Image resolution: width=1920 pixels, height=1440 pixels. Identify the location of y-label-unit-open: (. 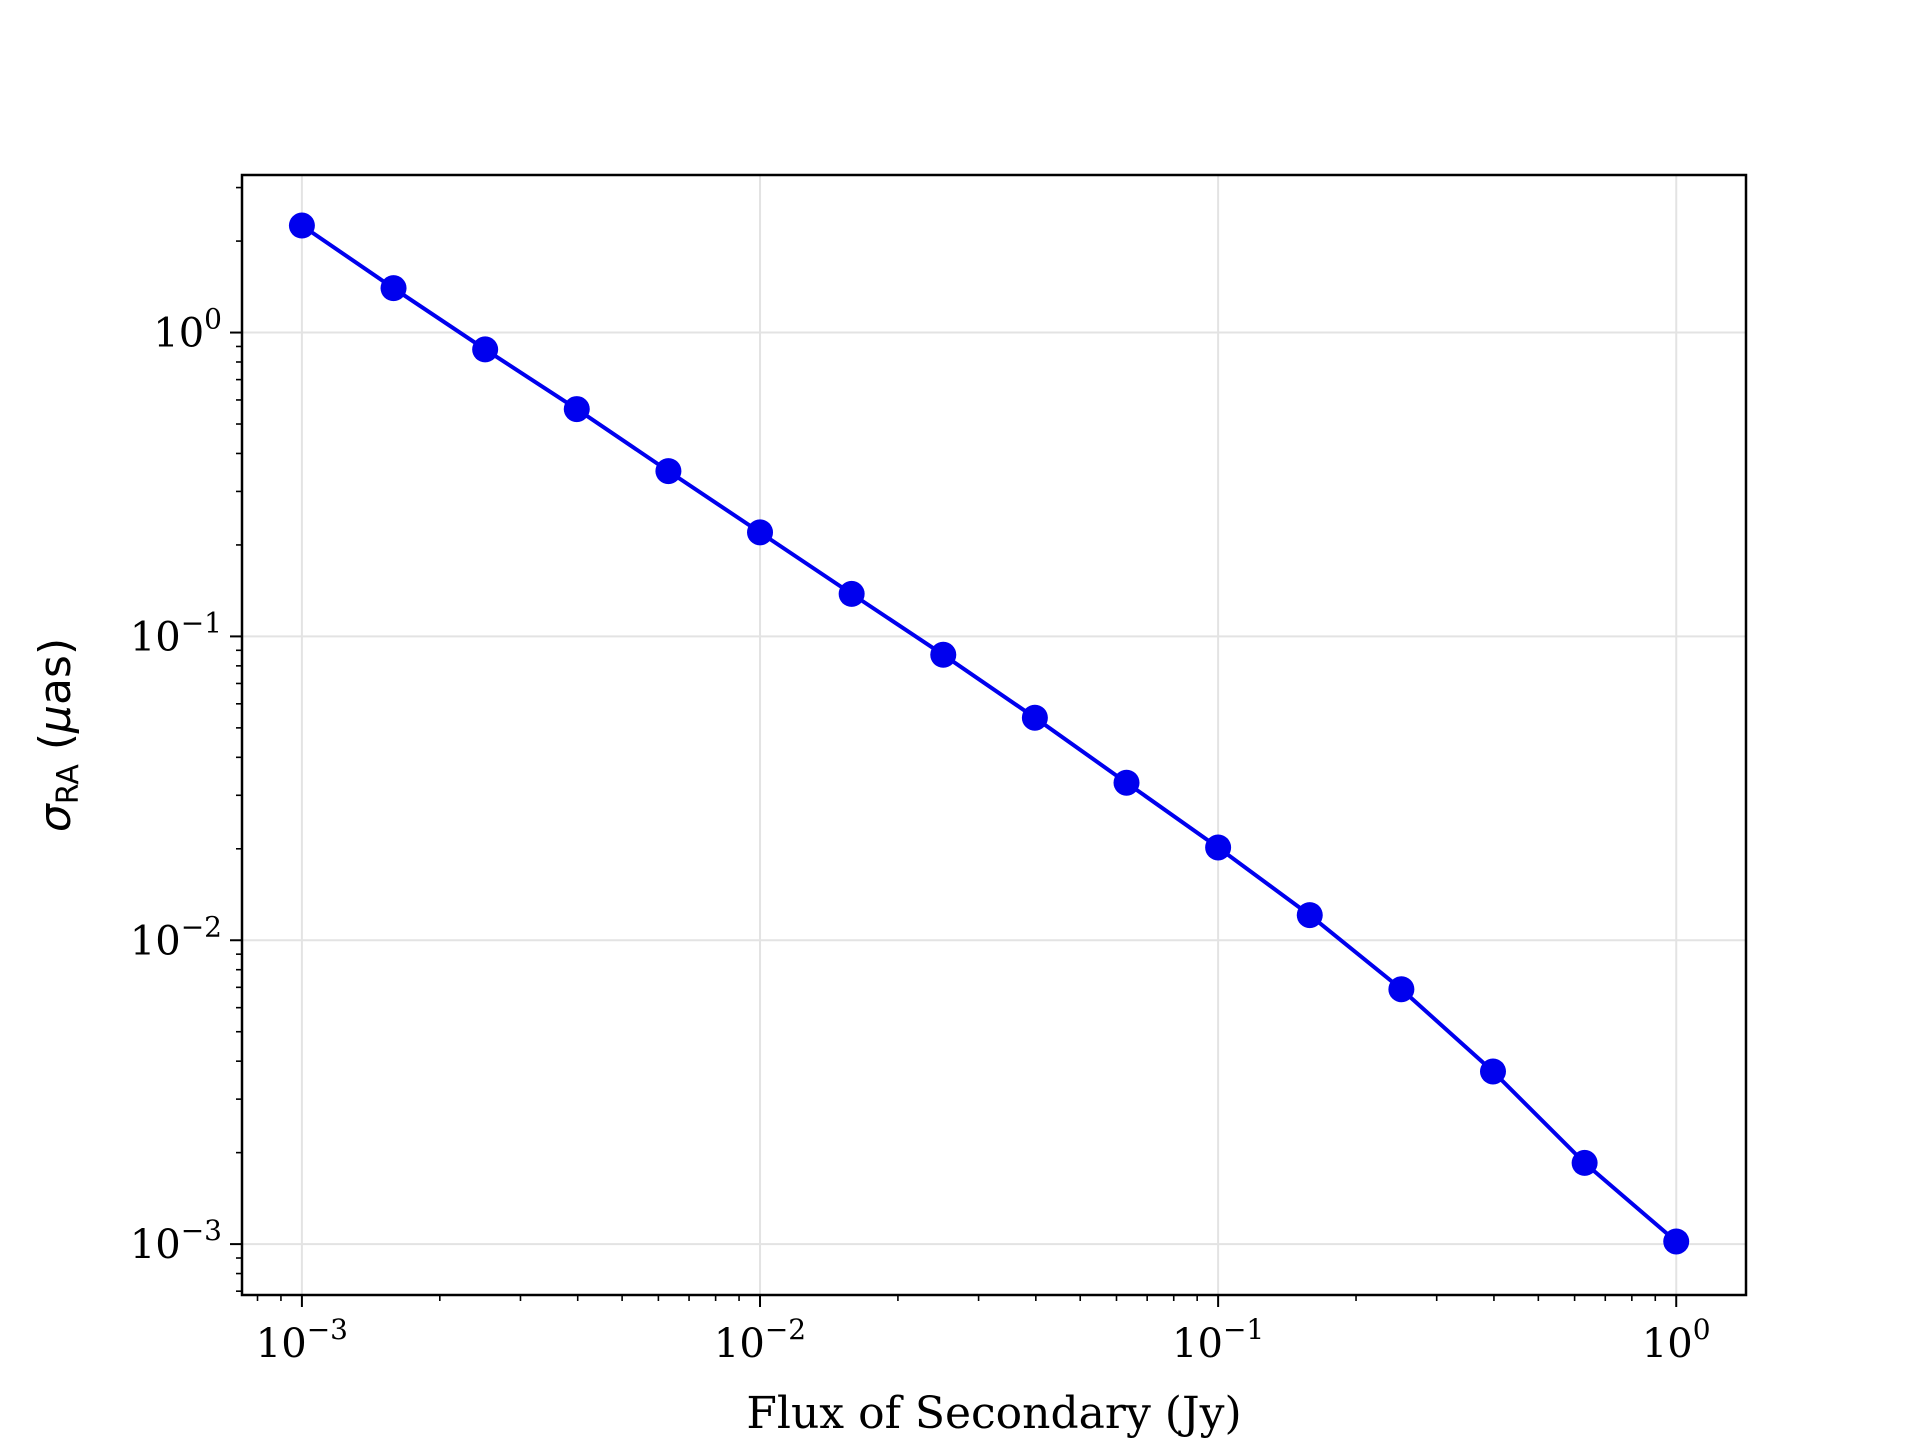
(55, 748).